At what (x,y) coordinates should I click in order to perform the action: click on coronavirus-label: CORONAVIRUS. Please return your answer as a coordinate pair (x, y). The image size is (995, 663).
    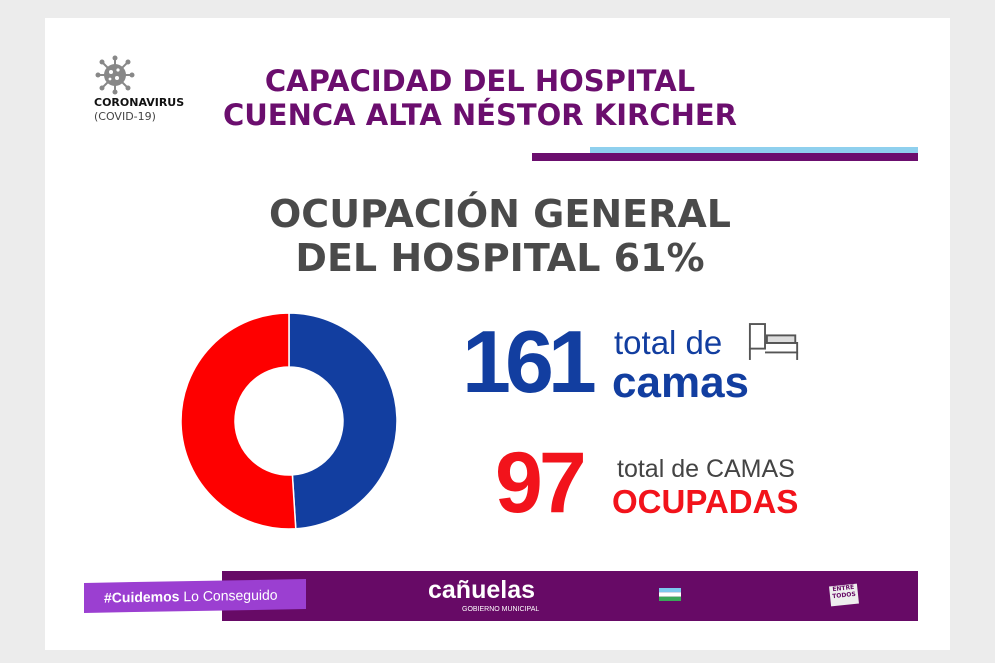
    Looking at the image, I should click on (139, 102).